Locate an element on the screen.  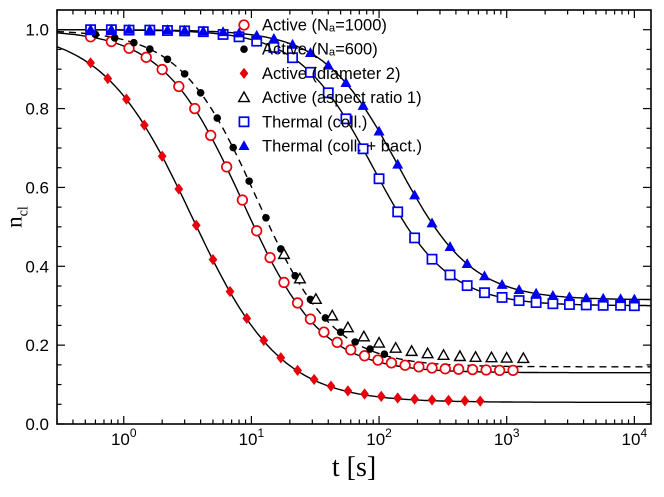
series-triangle-open is located at coordinates (403, 305).